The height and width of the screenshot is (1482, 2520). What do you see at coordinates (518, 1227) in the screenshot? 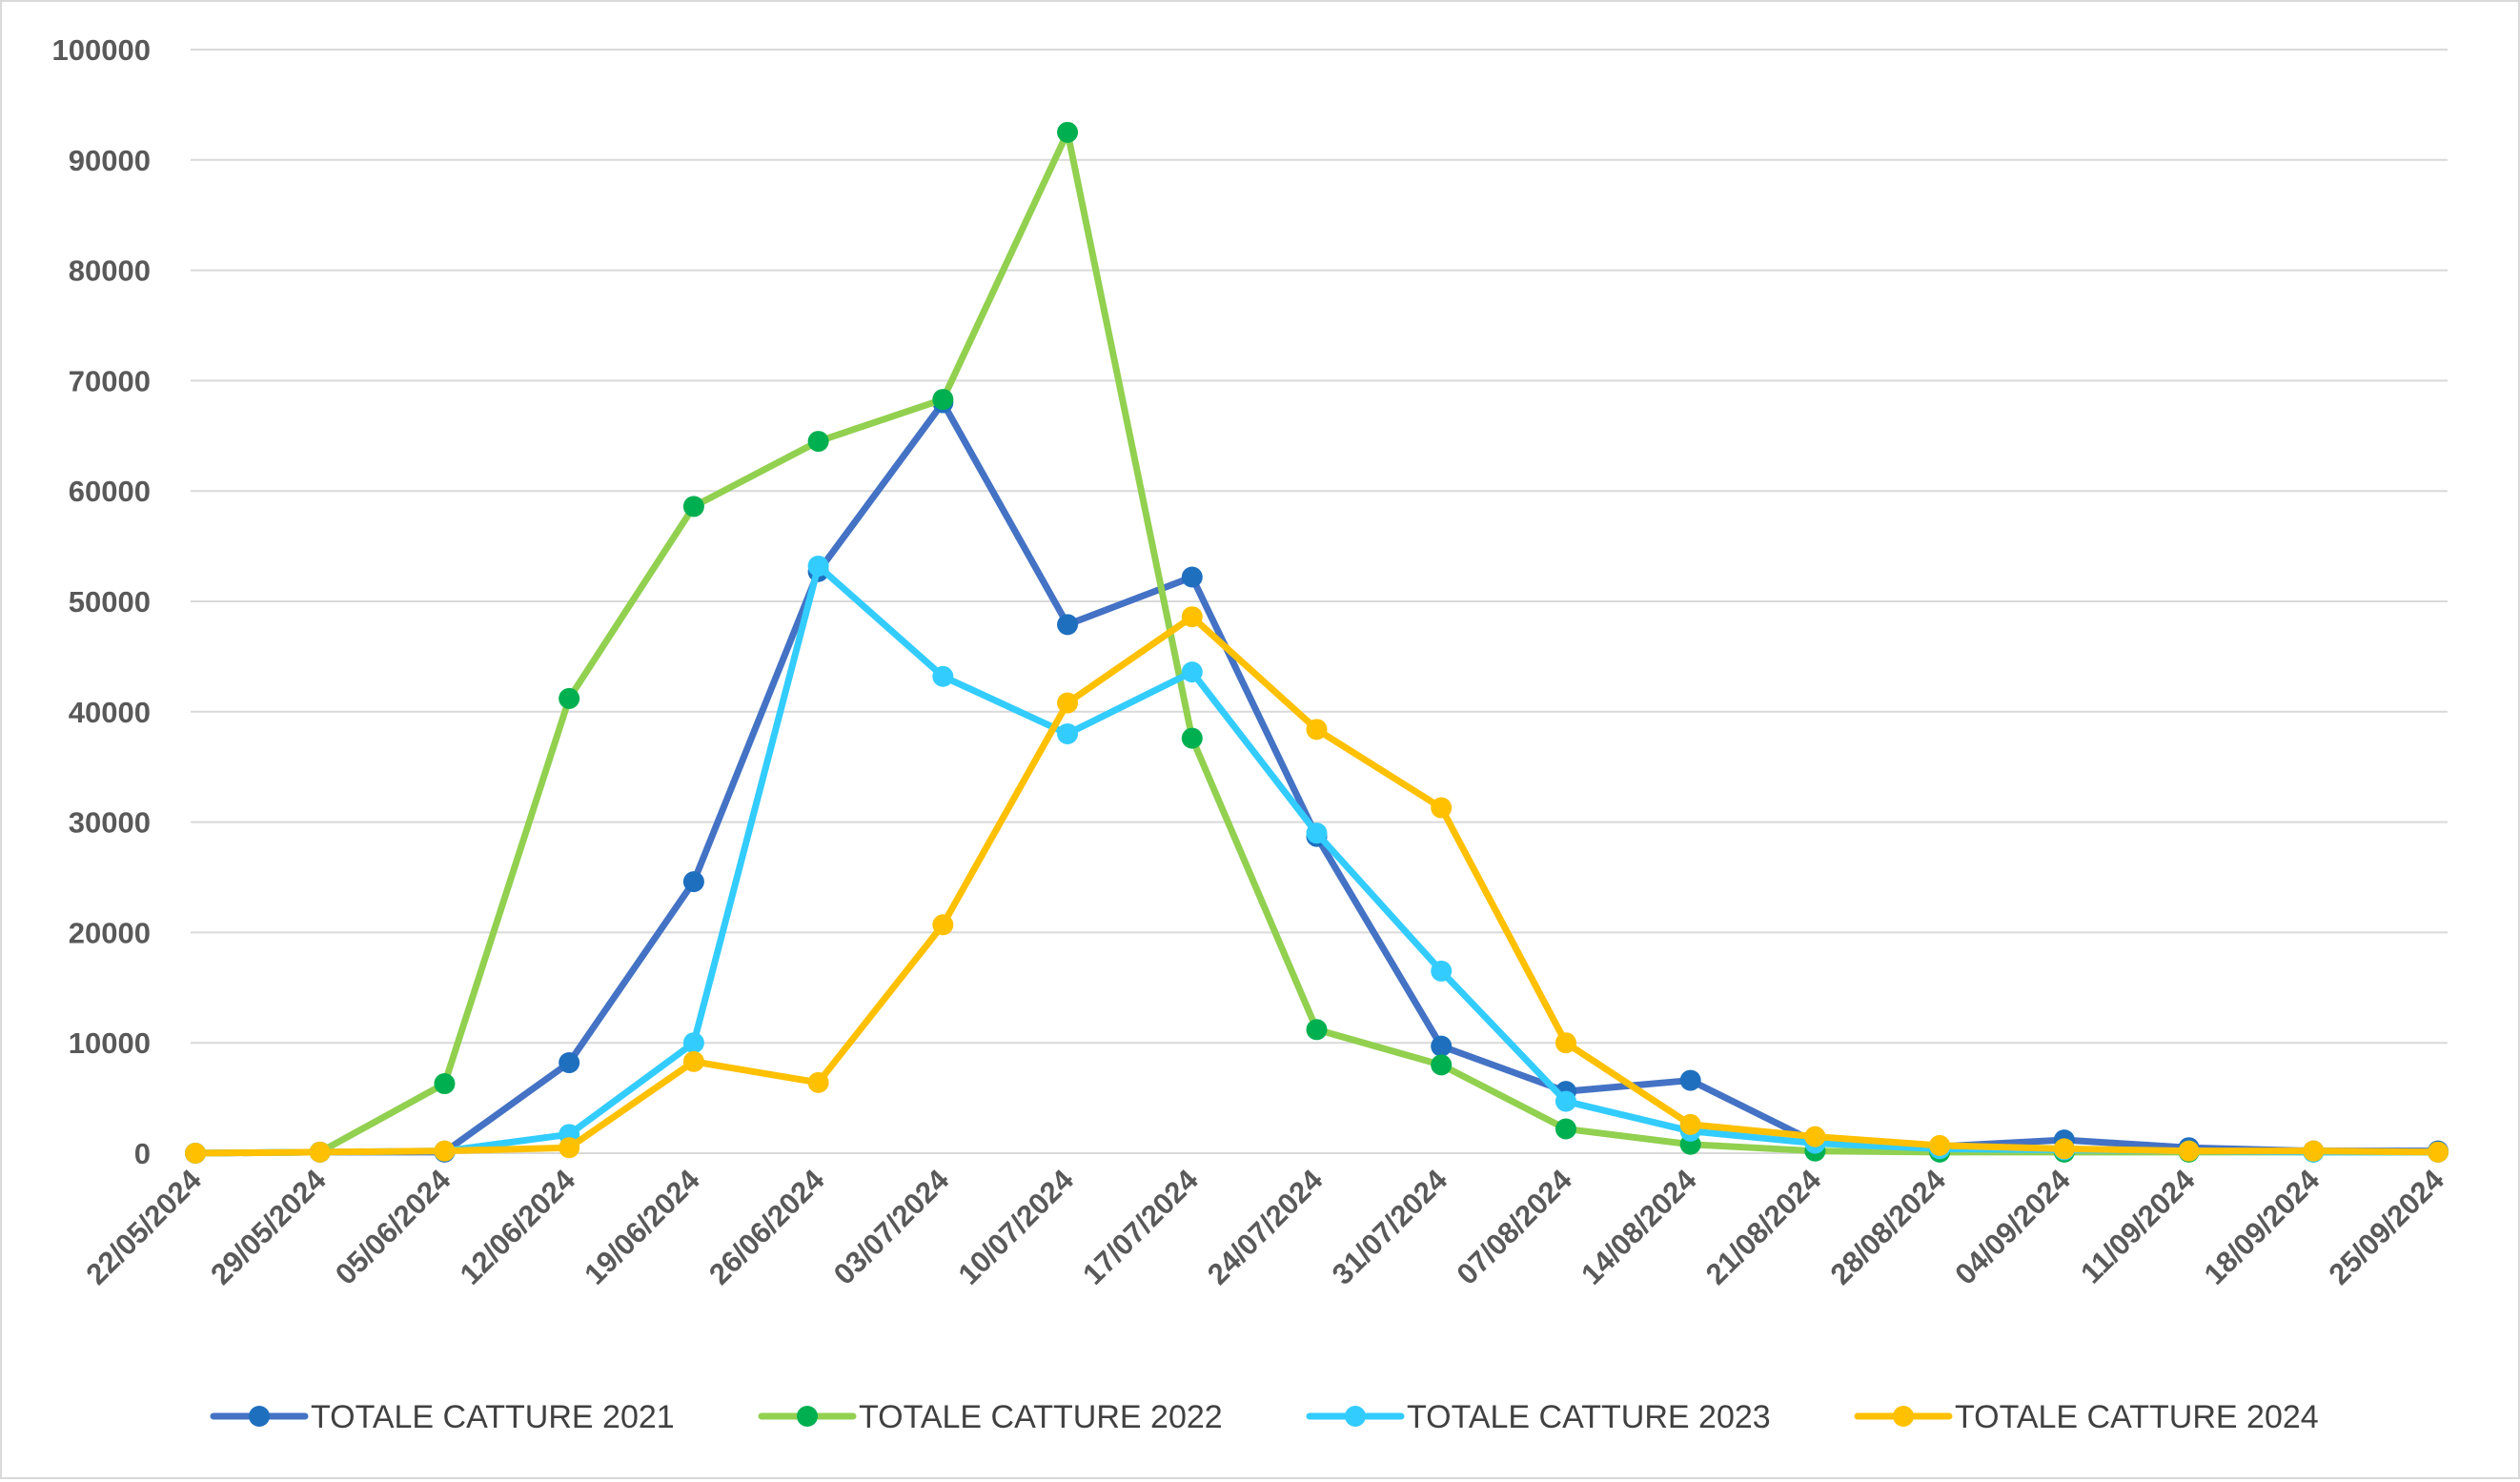
I see `x-tick-label: 12/06/2024` at bounding box center [518, 1227].